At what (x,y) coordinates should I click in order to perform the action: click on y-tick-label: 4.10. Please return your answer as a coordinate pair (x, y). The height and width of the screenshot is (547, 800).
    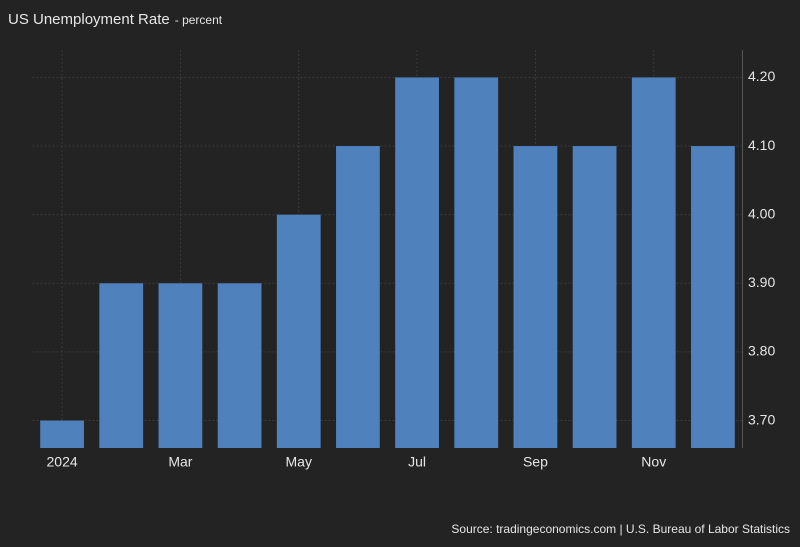
    Looking at the image, I should click on (761, 145).